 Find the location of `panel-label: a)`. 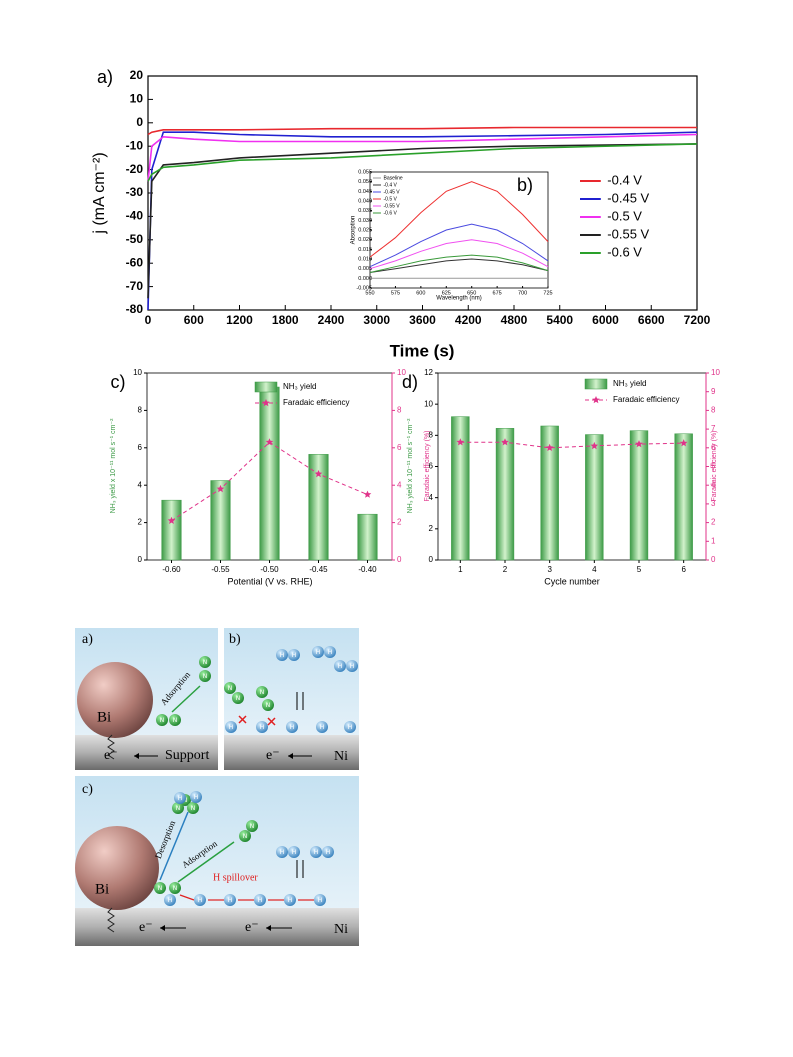

panel-label: a) is located at coordinates (87, 639).